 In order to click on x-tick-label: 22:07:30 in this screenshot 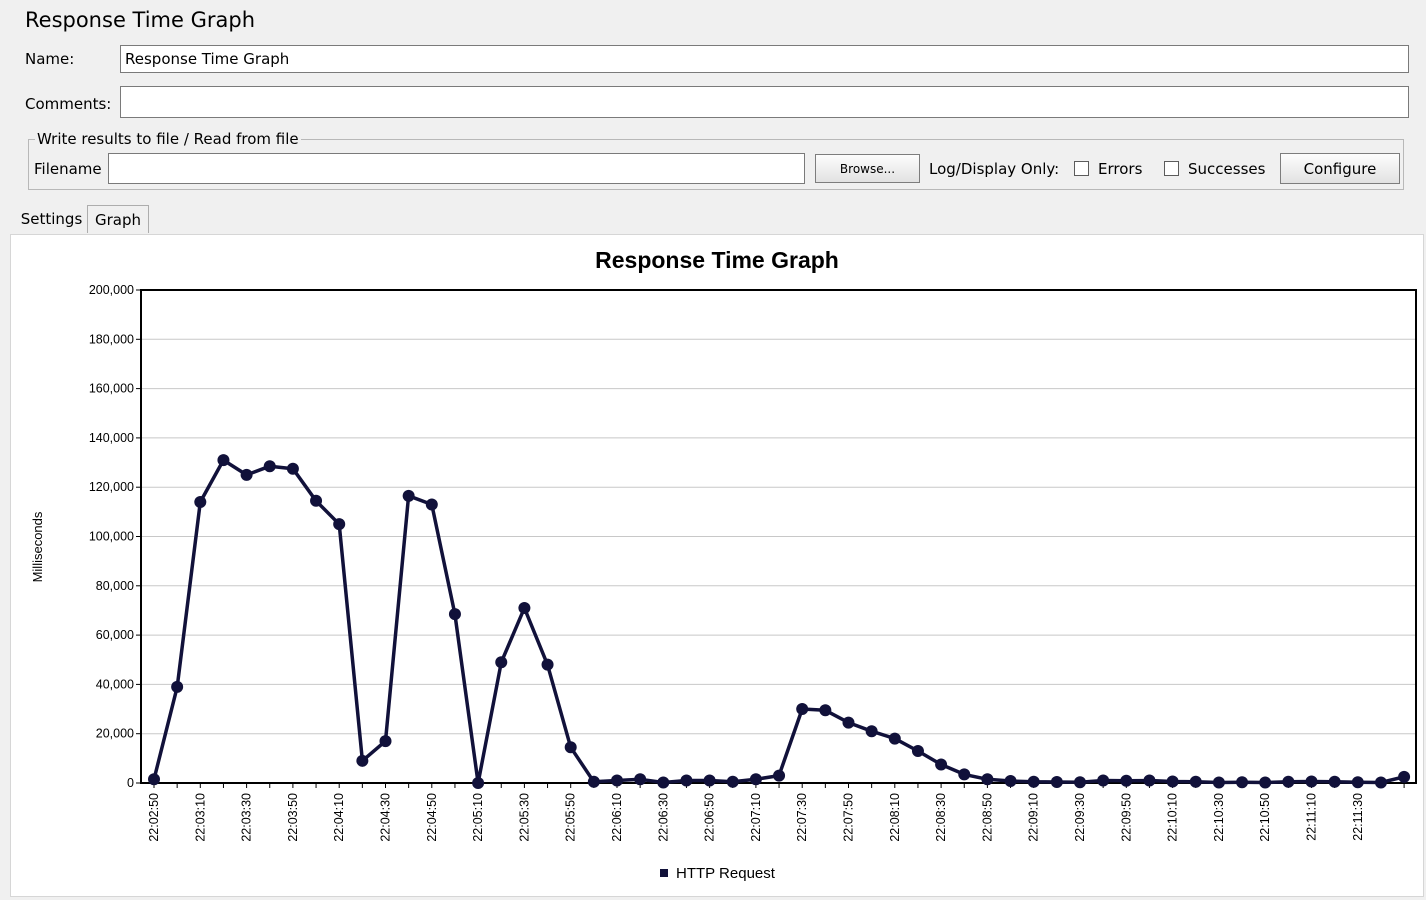, I will do `click(802, 817)`.